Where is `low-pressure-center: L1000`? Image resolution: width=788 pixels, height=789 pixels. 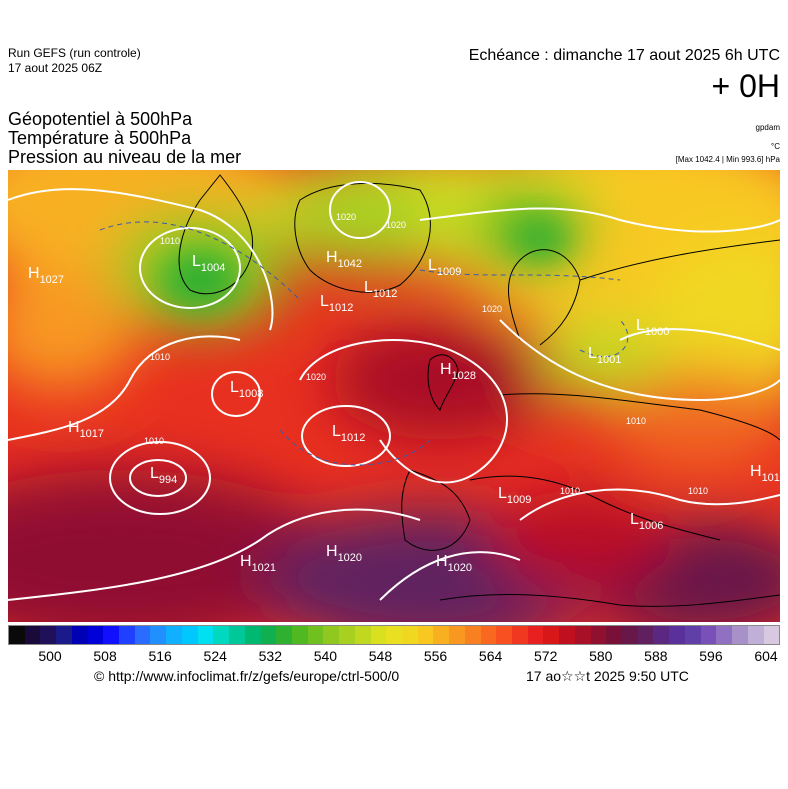
low-pressure-center: L1000 is located at coordinates (652, 327).